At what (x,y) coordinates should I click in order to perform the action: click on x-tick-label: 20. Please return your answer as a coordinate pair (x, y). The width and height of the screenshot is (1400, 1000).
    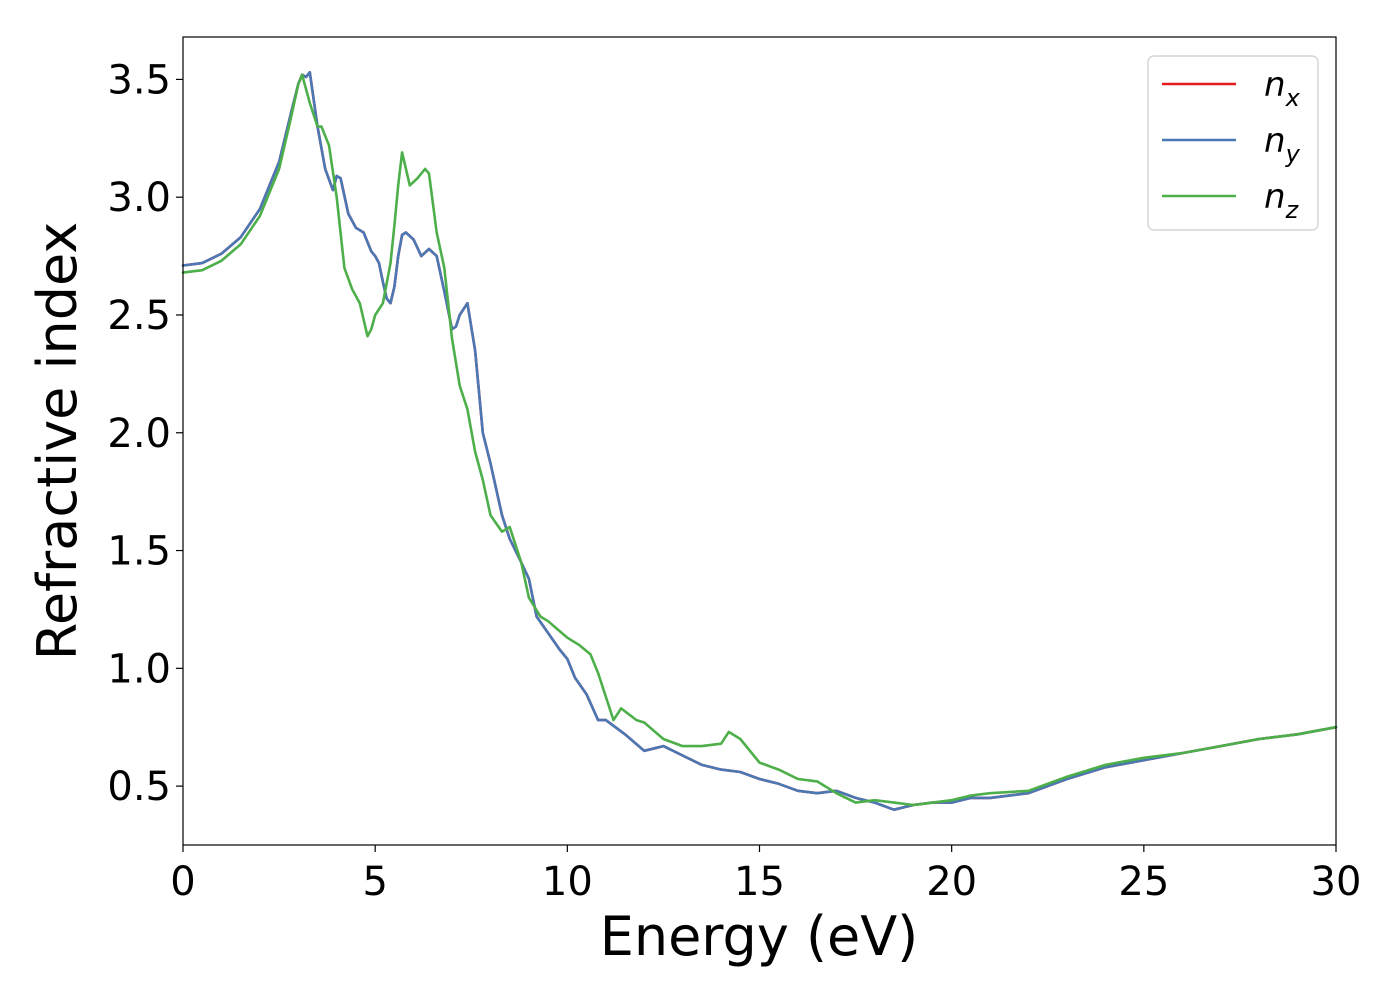
    Looking at the image, I should click on (951, 882).